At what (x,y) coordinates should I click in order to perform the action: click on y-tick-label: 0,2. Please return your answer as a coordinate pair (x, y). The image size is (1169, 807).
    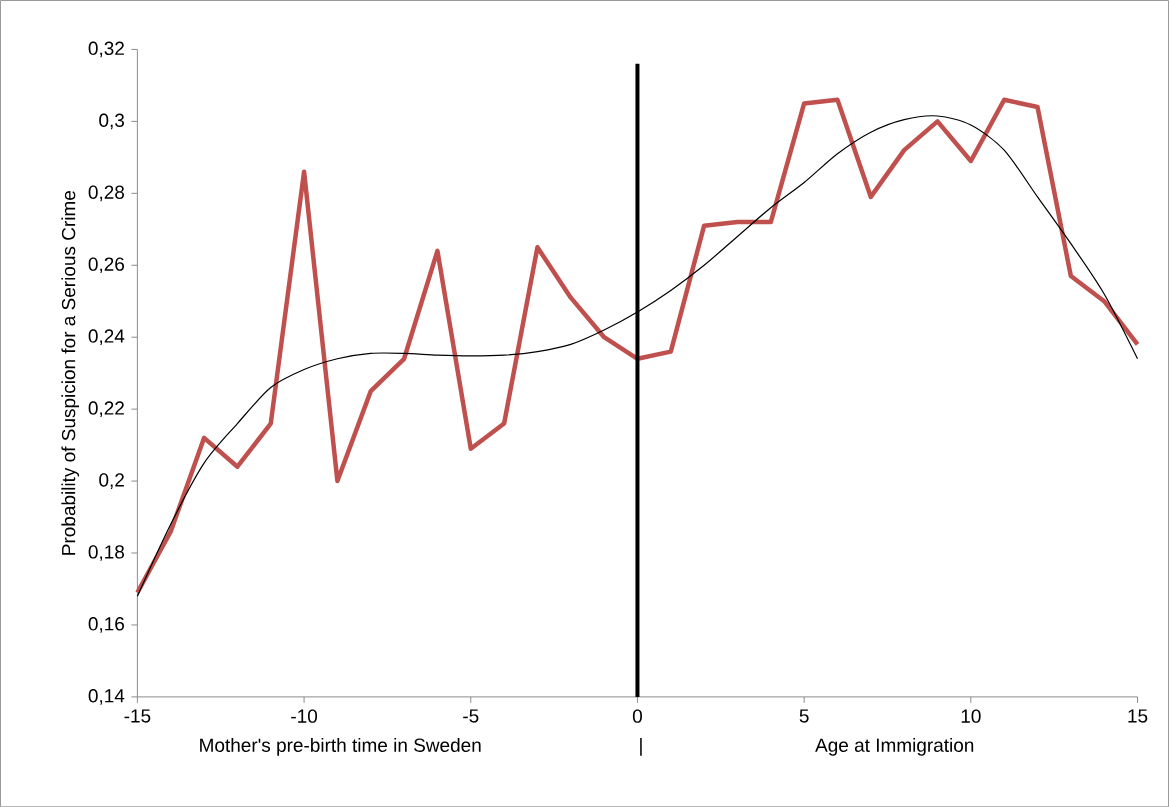
    Looking at the image, I should click on (111, 481).